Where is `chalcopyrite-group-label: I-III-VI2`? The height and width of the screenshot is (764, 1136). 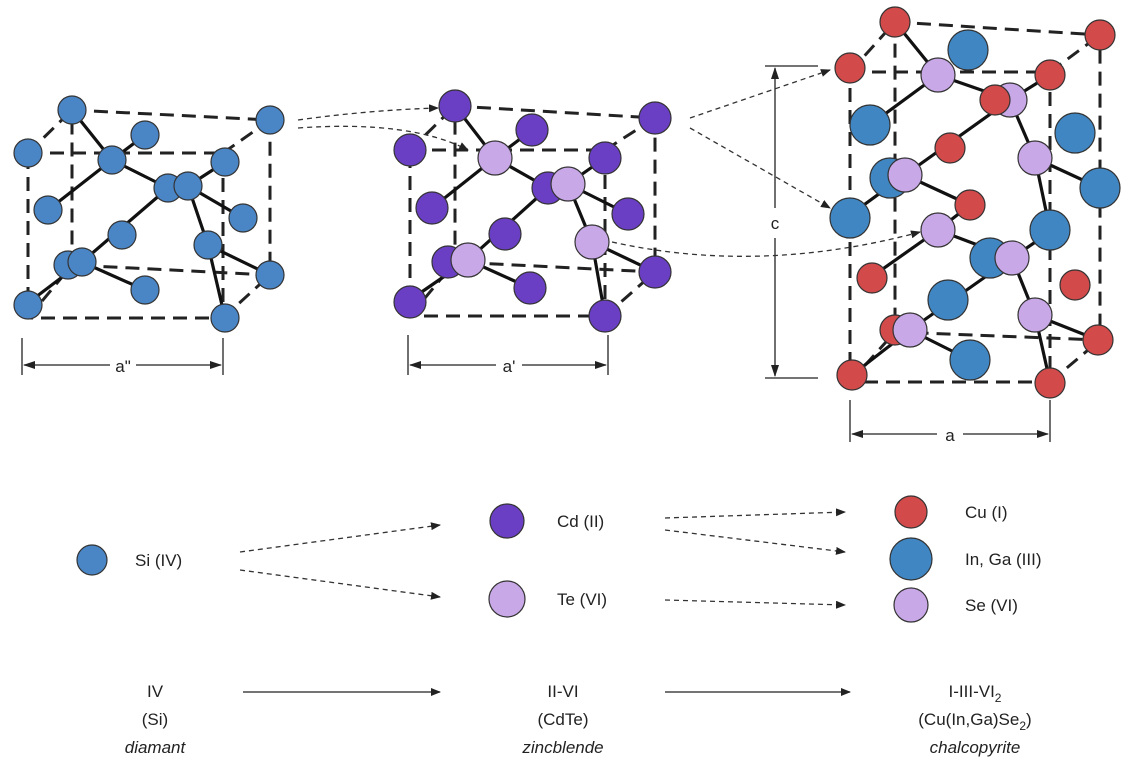 chalcopyrite-group-label: I-III-VI2 is located at coordinates (975, 693).